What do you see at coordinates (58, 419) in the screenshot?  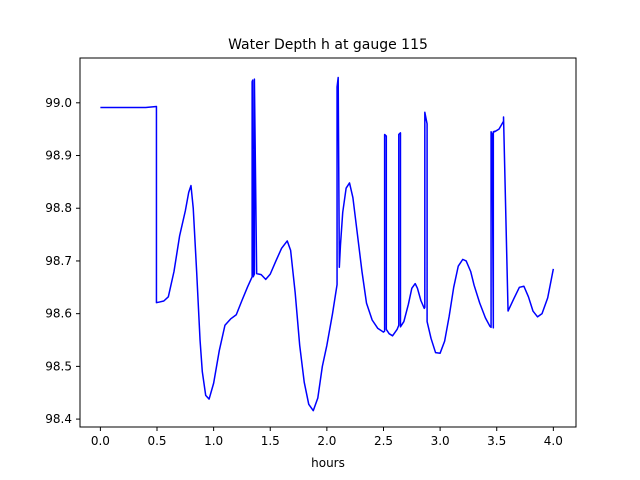 I see `y-tick-label: 98.4` at bounding box center [58, 419].